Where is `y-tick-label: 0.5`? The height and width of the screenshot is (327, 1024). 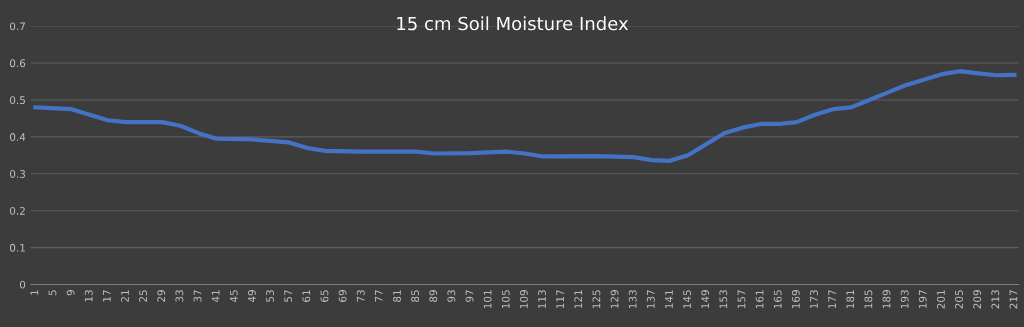
y-tick-label: 0.5 is located at coordinates (17, 100).